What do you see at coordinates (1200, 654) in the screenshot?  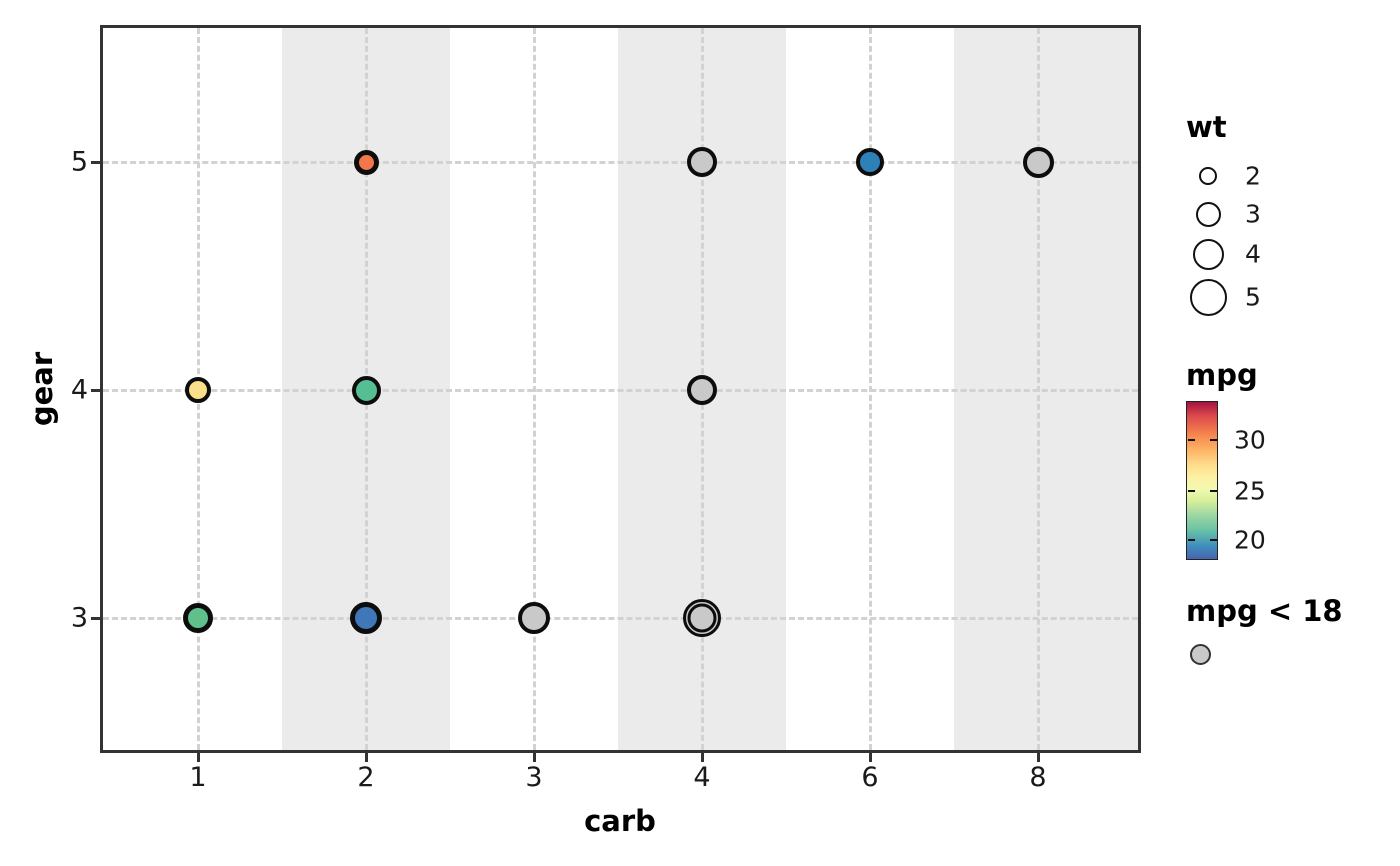 I see `gray-legend-point` at bounding box center [1200, 654].